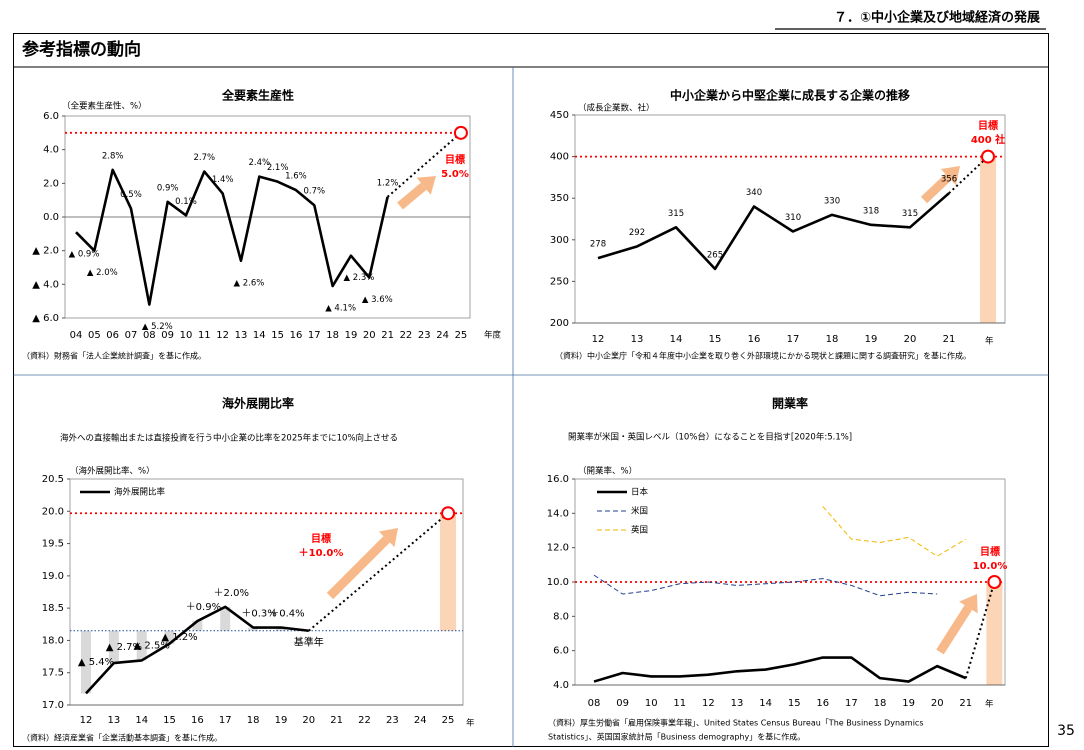  I want to click on data-label: 330, so click(832, 201).